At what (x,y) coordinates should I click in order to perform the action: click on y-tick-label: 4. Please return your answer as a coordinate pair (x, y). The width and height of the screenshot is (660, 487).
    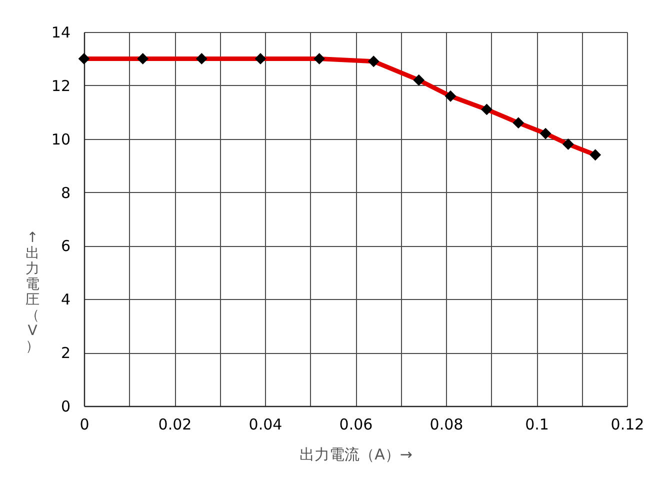
    Looking at the image, I should click on (65, 299).